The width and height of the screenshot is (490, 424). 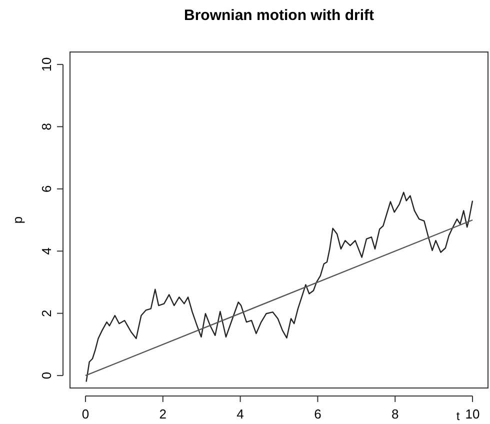 I want to click on x-axis-title: t, so click(x=458, y=416).